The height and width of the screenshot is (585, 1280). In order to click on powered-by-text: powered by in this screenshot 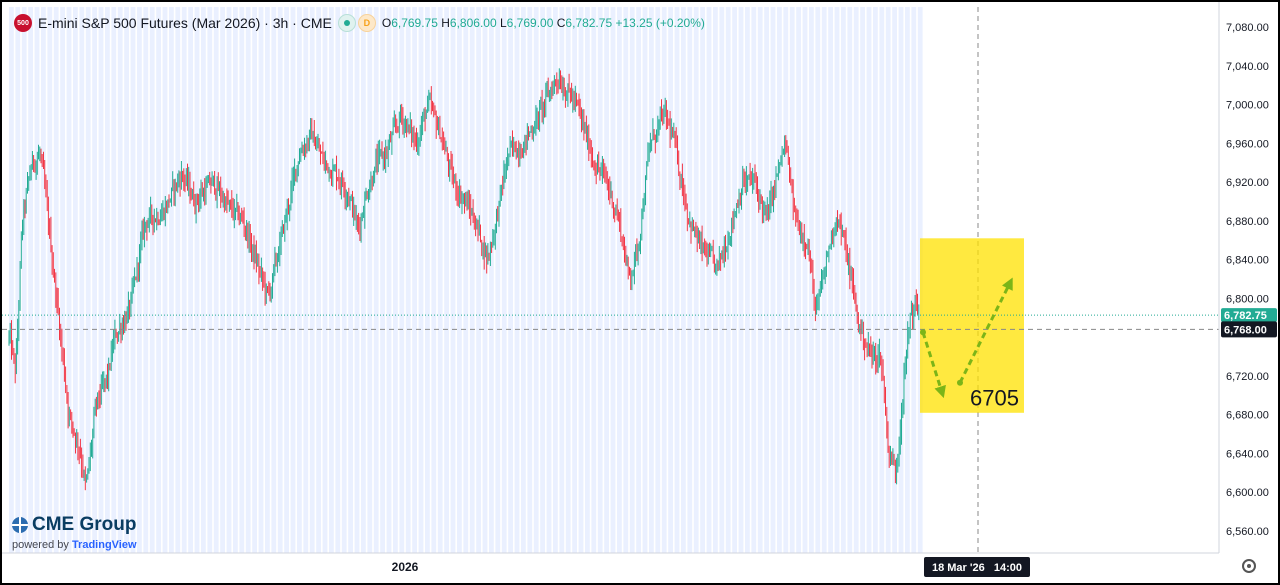, I will do `click(40, 545)`.